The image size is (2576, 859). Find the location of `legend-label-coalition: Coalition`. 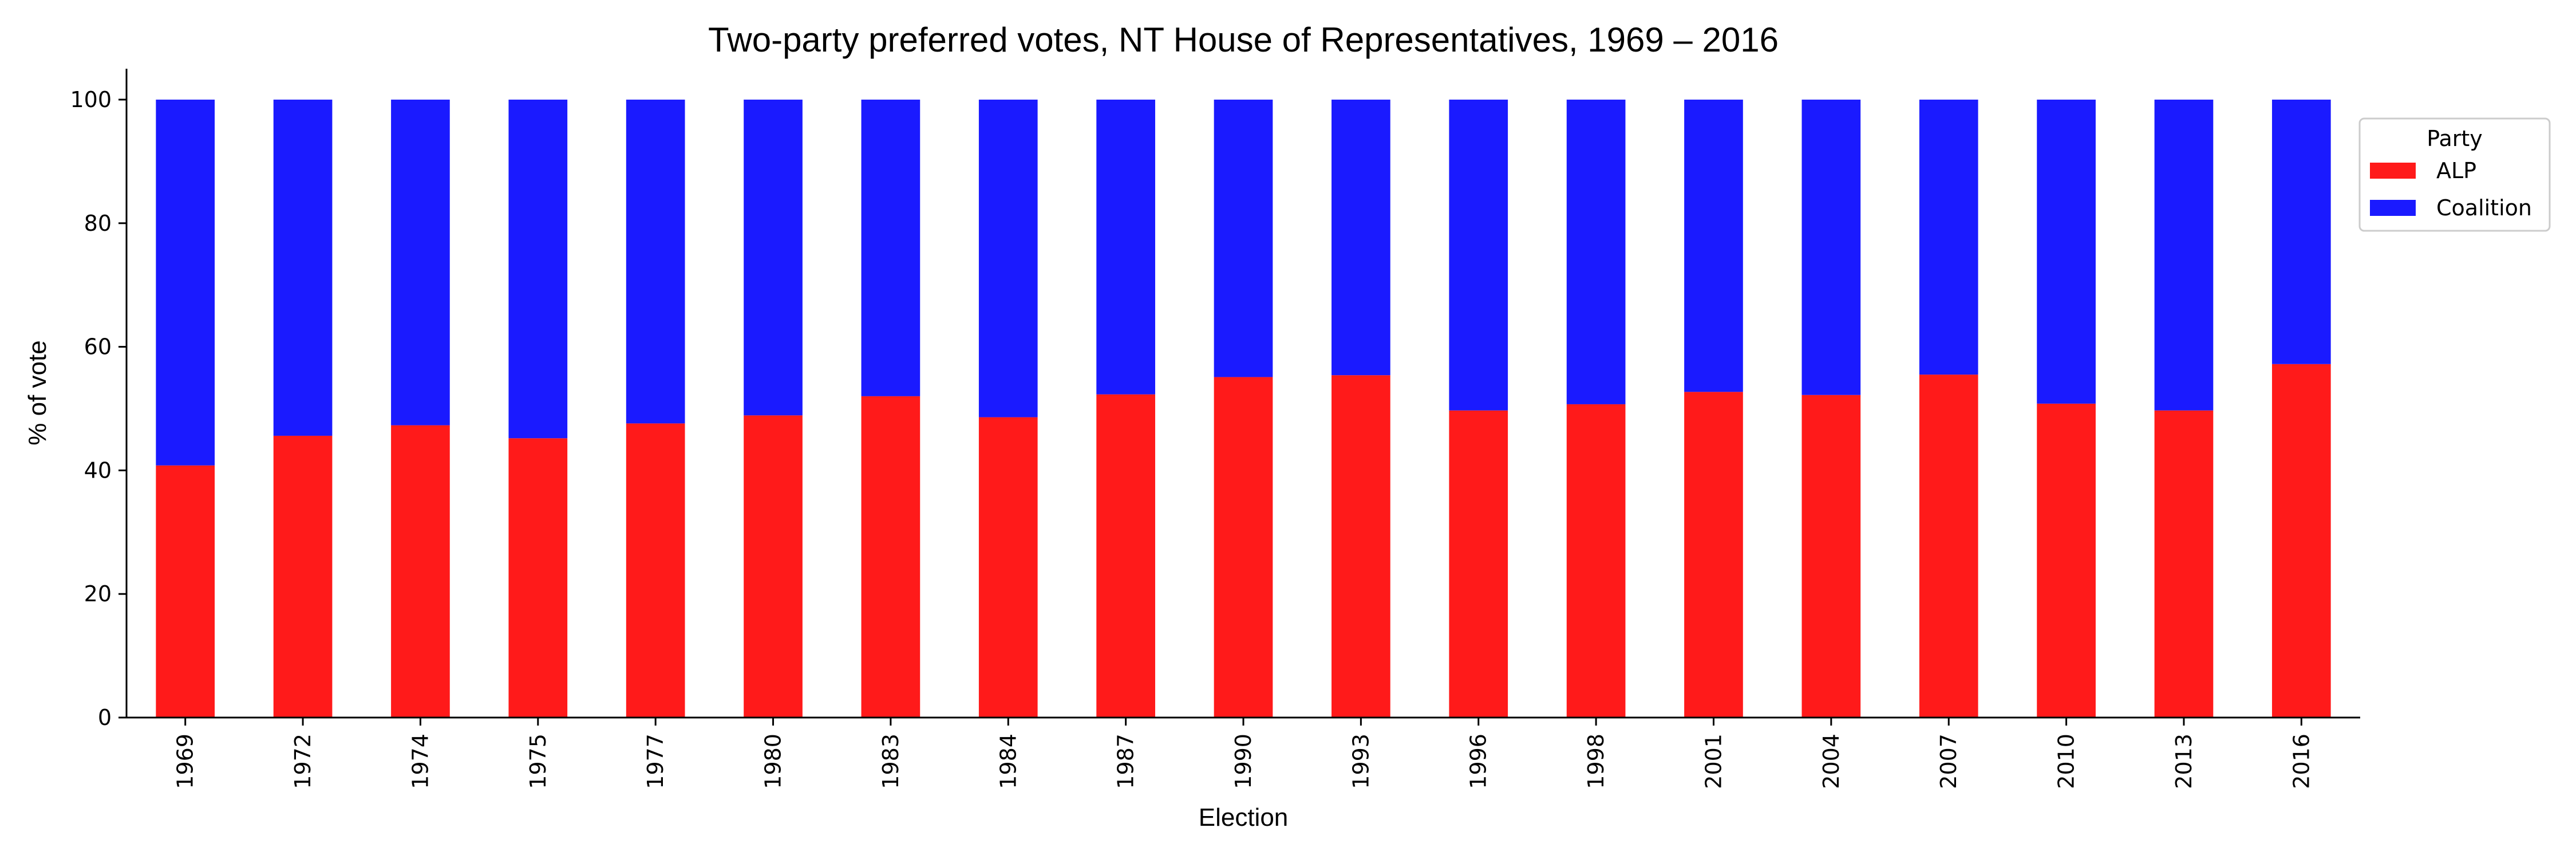

legend-label-coalition: Coalition is located at coordinates (2484, 207).